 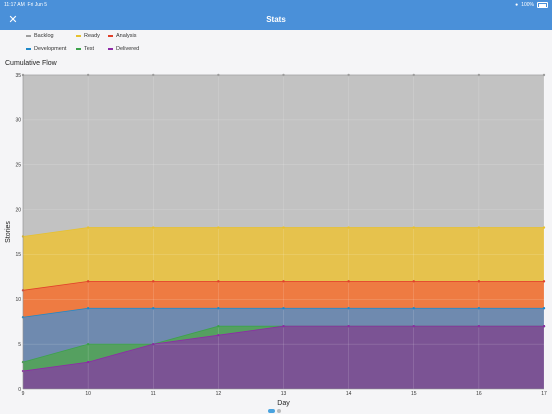 I want to click on chart-title: Cumulative Flow, so click(x=31, y=63).